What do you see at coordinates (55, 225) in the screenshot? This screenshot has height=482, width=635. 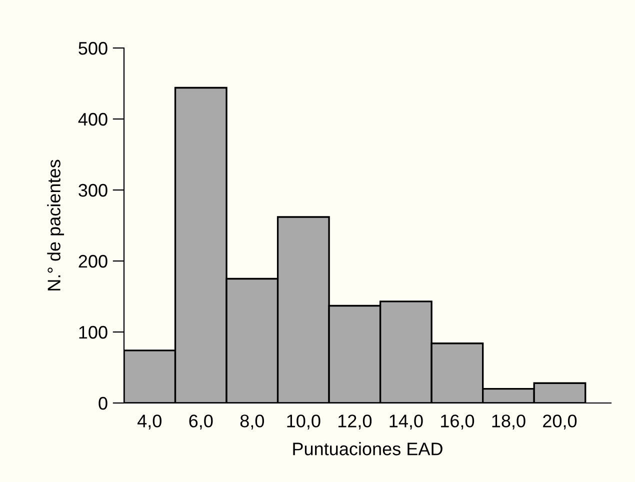 I see `y-axis-title: N.° de pacientes` at bounding box center [55, 225].